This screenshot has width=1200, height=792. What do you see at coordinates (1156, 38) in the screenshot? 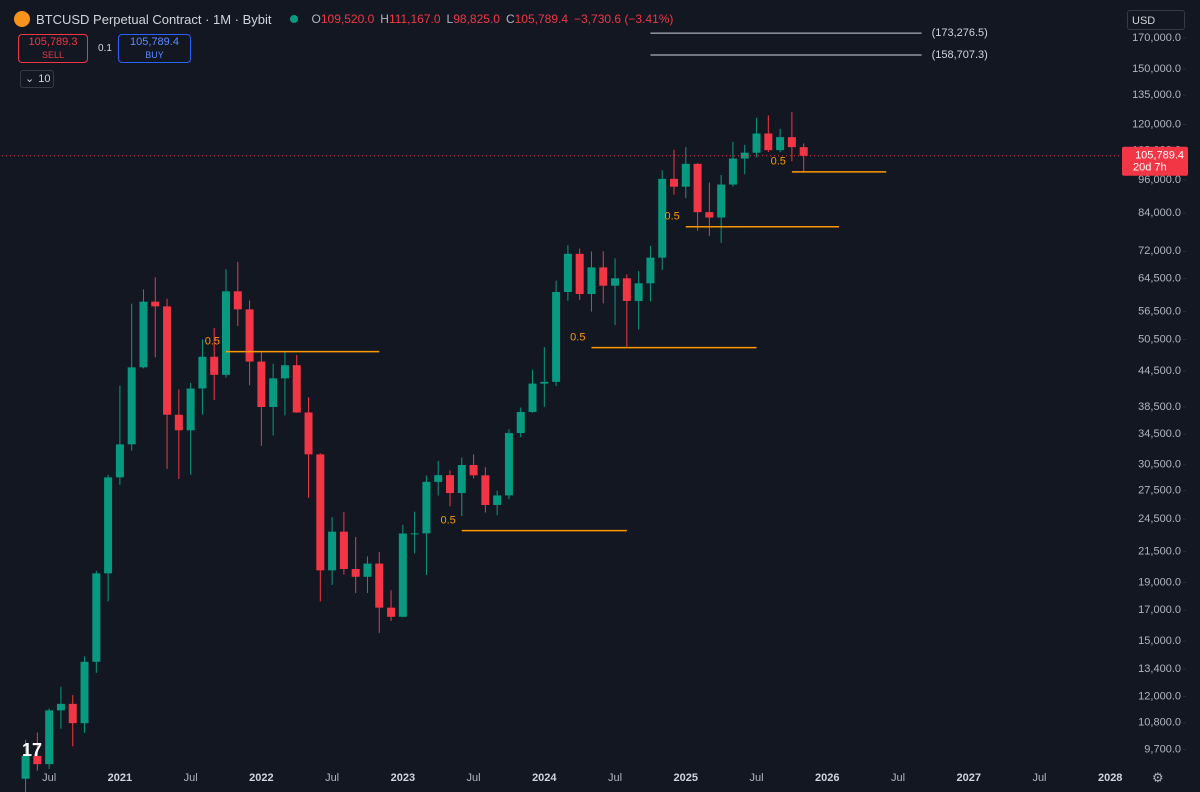
I see `y-tick-label: 170,000.0` at bounding box center [1156, 38].